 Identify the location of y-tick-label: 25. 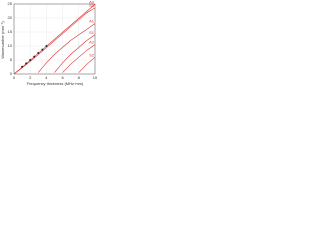
(10, 3).